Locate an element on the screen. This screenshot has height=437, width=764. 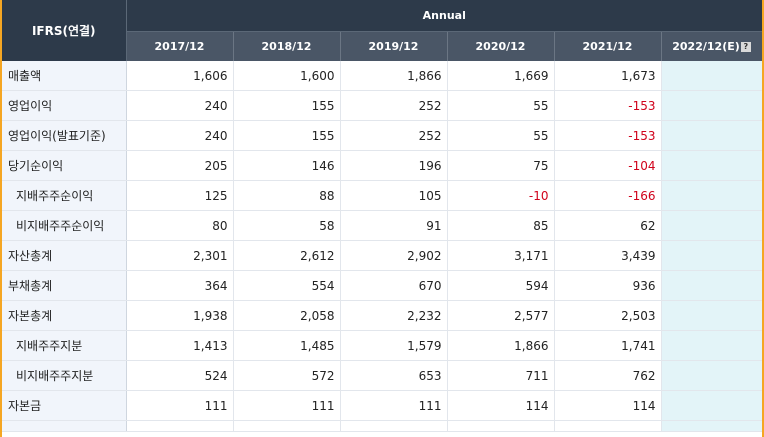
value-cell: 1,485 is located at coordinates (287, 345).